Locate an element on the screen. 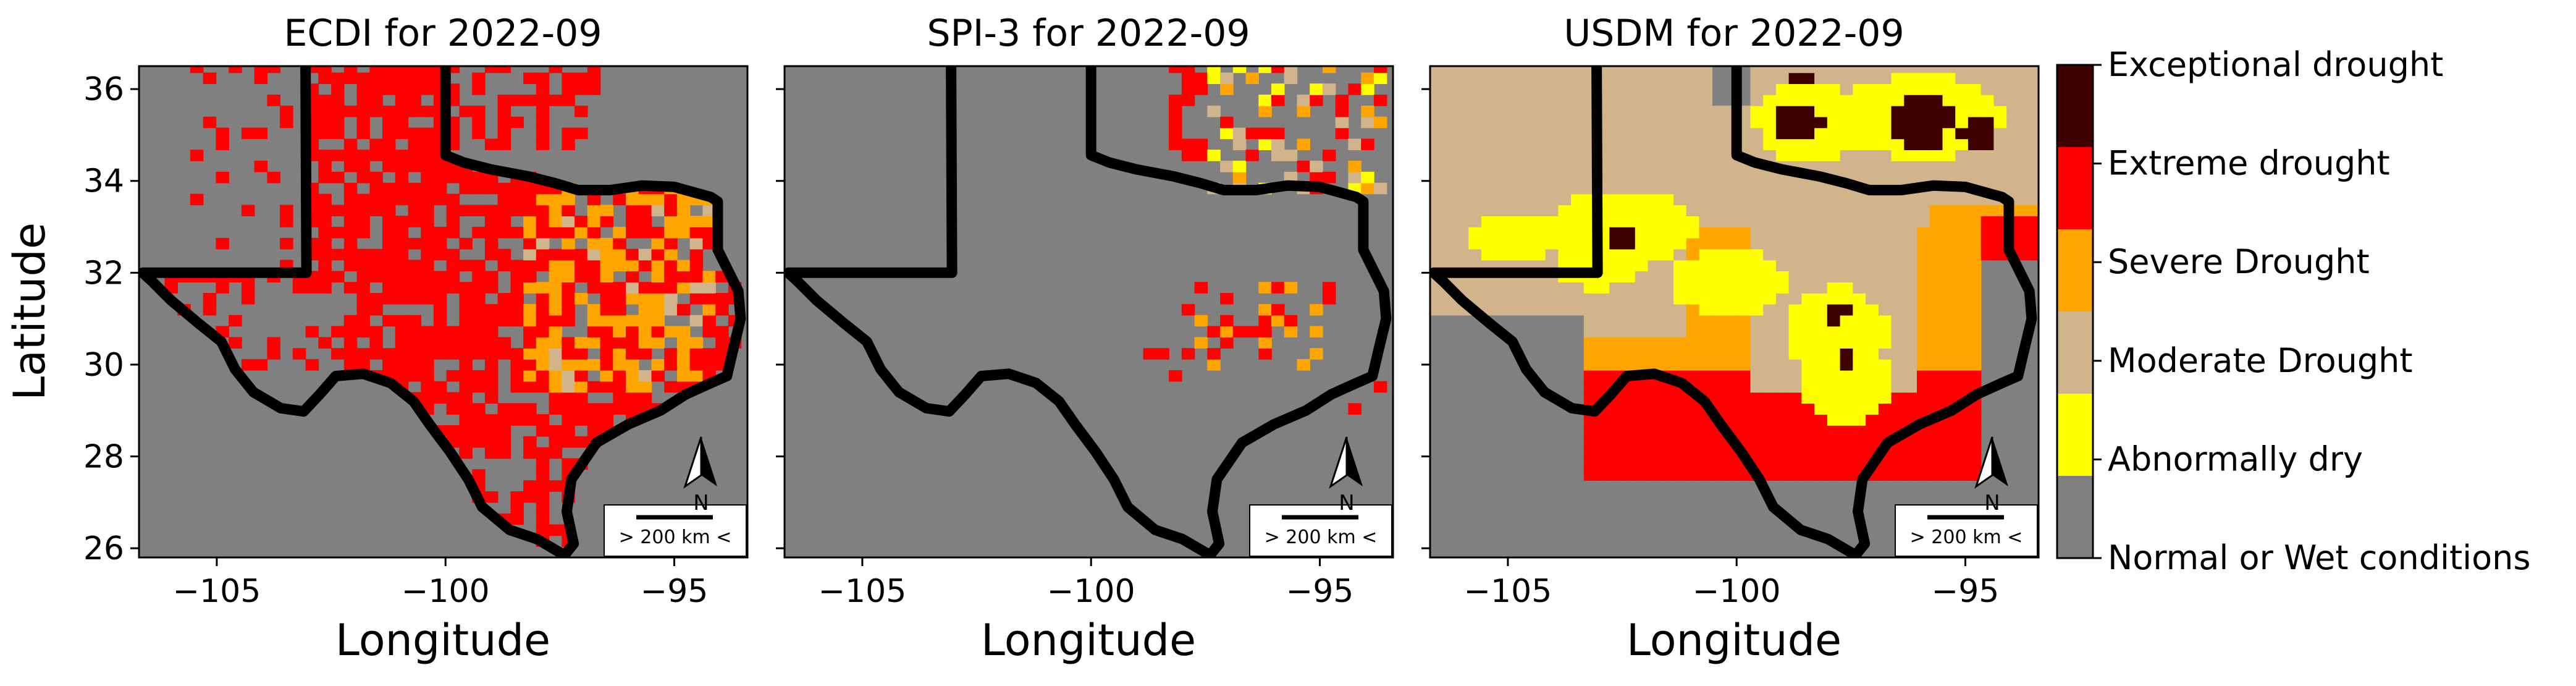  colorbar-label: Moderate Drought is located at coordinates (2260, 361).